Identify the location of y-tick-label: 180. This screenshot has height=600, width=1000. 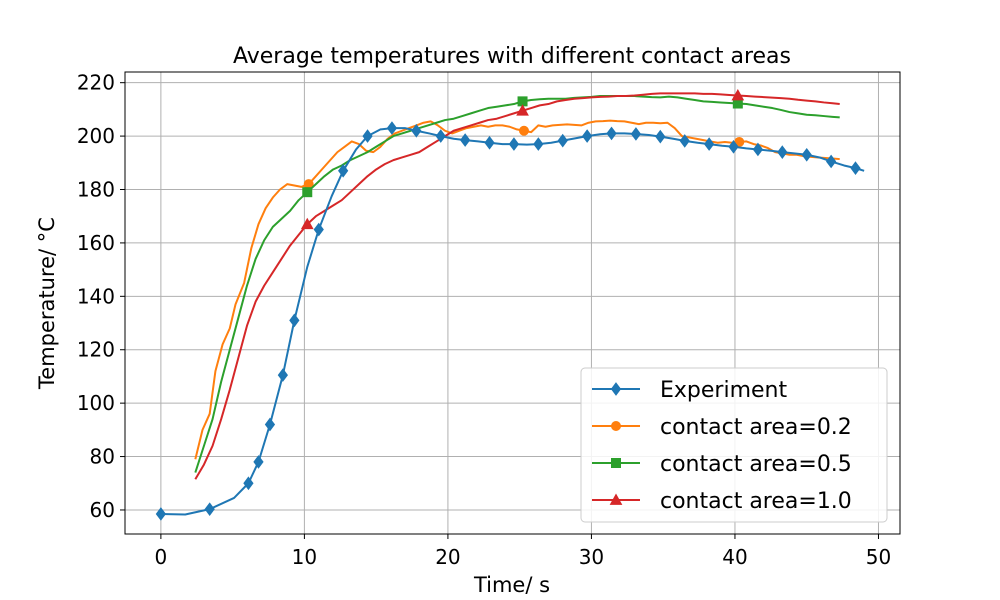
(96, 190).